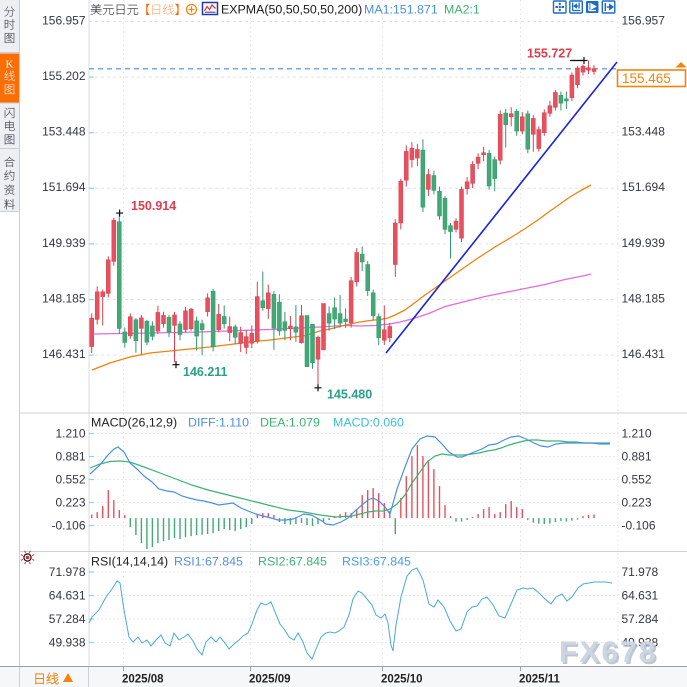 The image size is (687, 687). I want to click on svg-text: RSI2:67.845, so click(292, 562).